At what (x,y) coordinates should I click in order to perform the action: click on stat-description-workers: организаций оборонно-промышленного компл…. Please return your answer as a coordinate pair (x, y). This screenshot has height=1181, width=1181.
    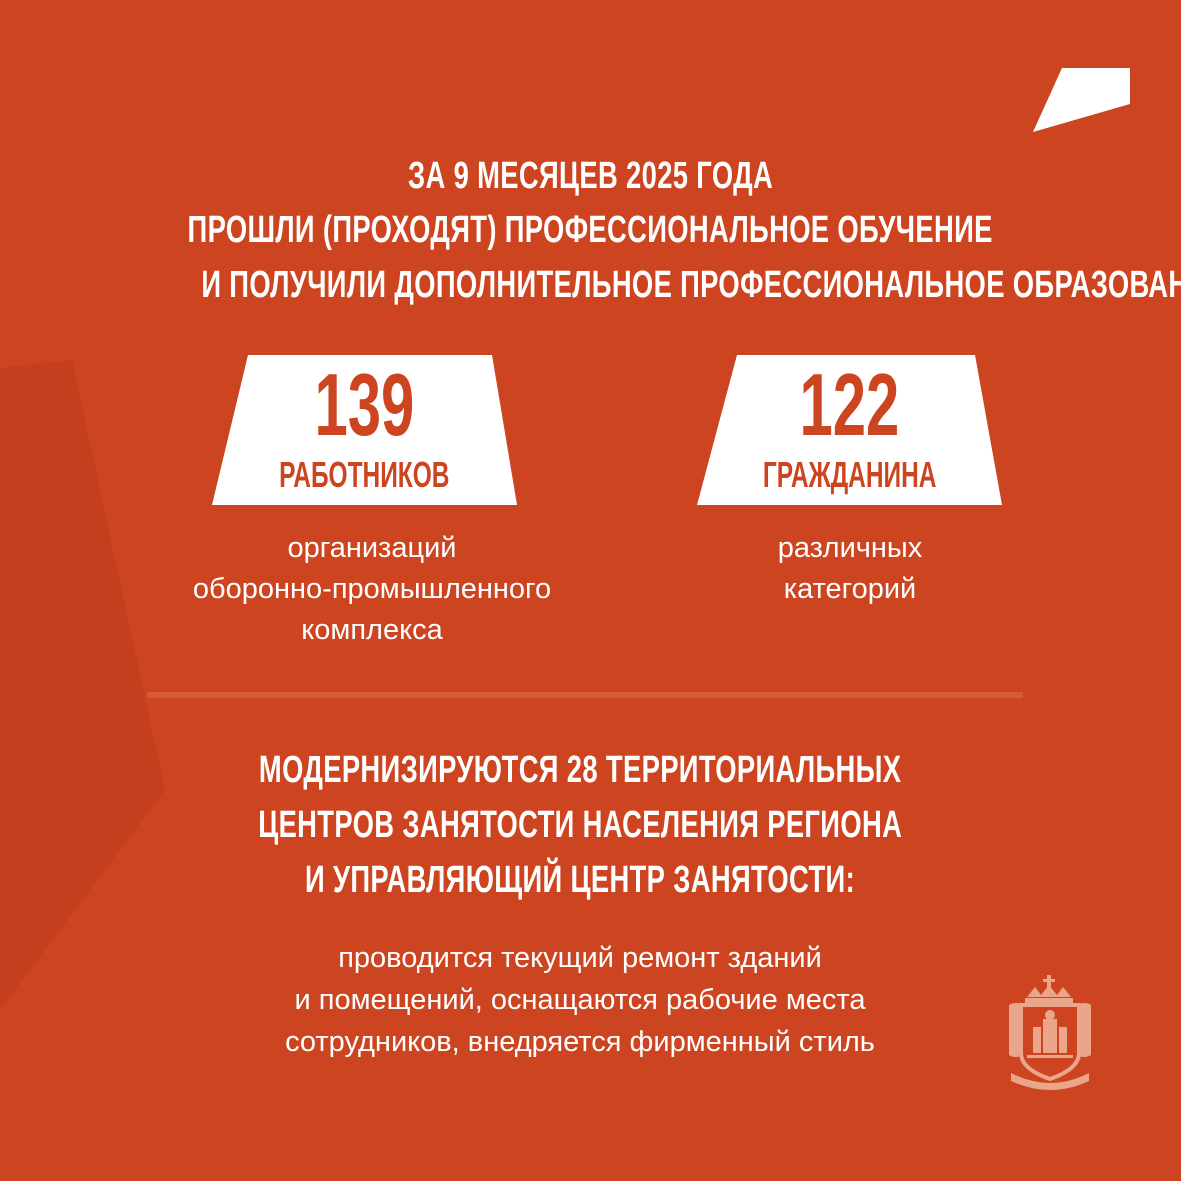
    Looking at the image, I should click on (372, 589).